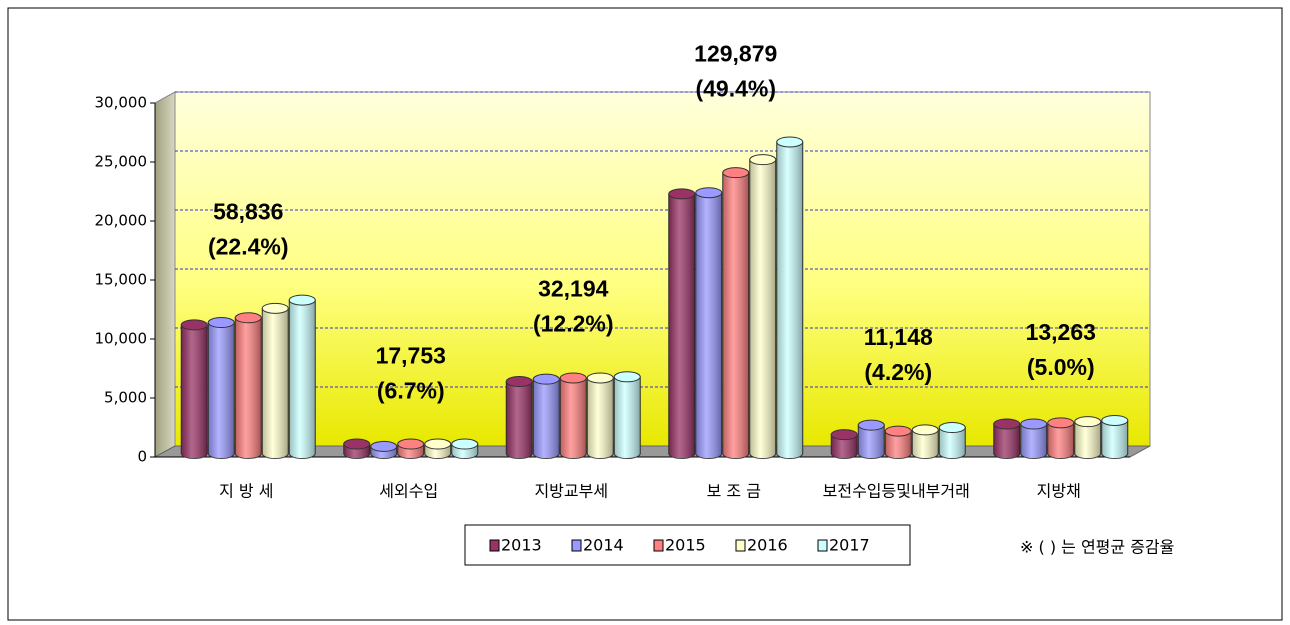 The width and height of the screenshot is (1290, 625). What do you see at coordinates (121, 221) in the screenshot?
I see `y-tick-label: 20,000` at bounding box center [121, 221].